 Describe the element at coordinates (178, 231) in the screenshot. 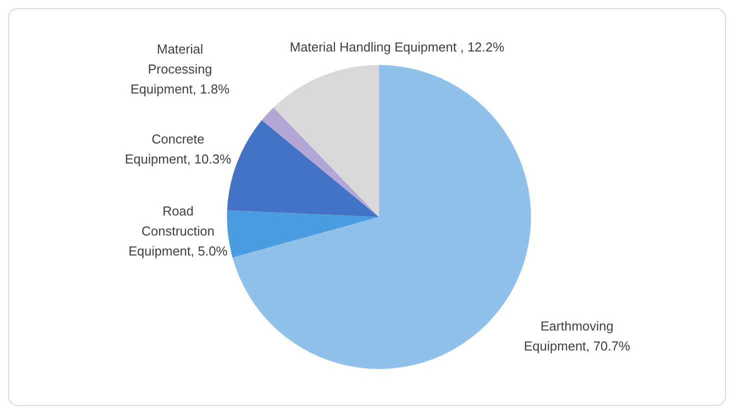

I see `slice-label: Road Construction Equipment, 5.0%` at that location.